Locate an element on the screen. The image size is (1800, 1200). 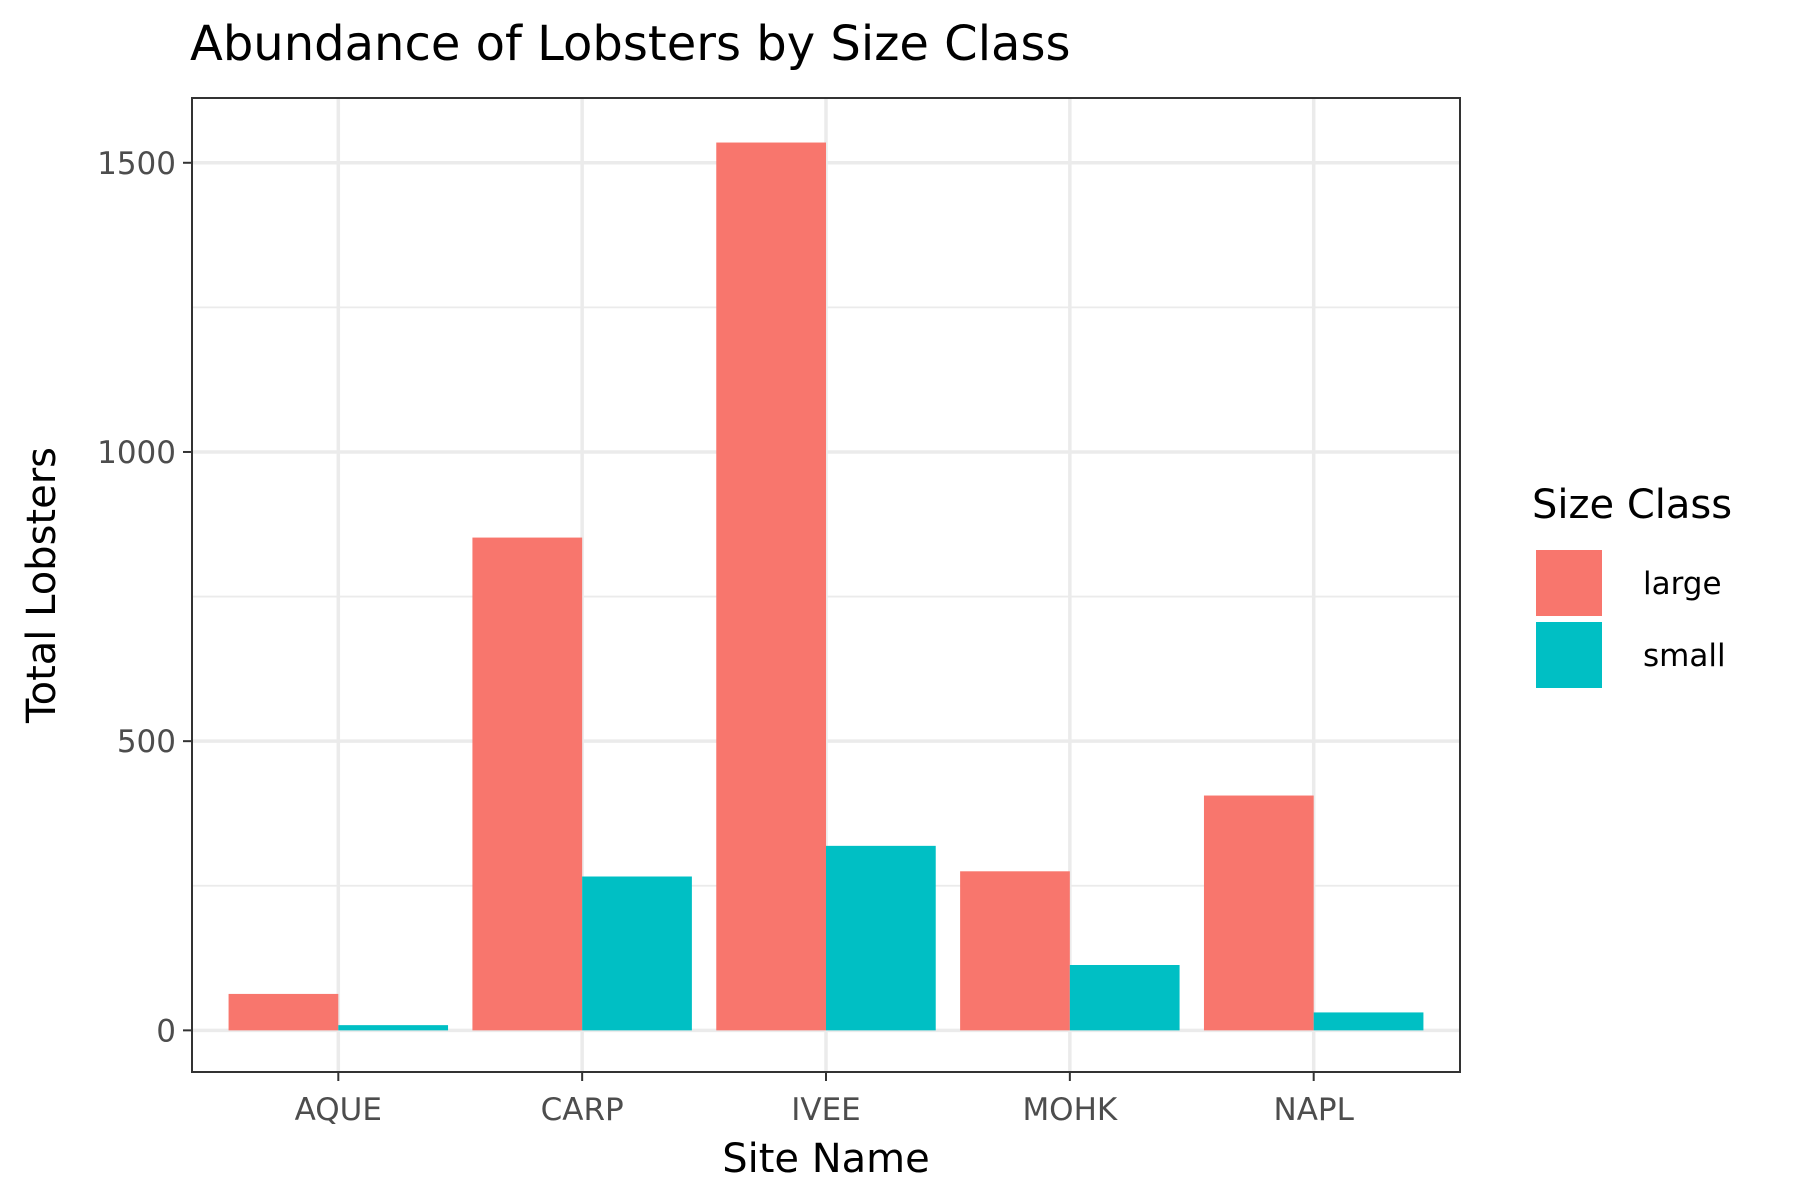
x-tick-label: NAPL is located at coordinates (1314, 1110).